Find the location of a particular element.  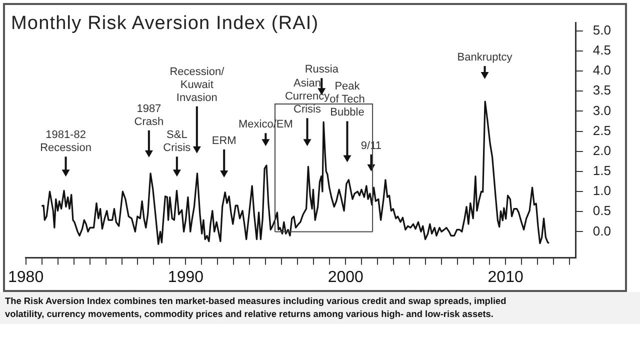

y-tick-label: 4.0 is located at coordinates (602, 70).